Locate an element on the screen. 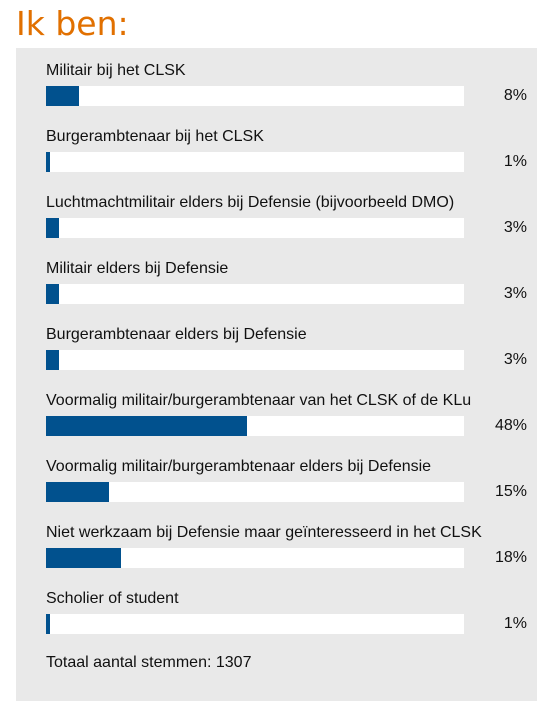 This screenshot has width=548, height=712. poll-percentage: 48% is located at coordinates (510, 425).